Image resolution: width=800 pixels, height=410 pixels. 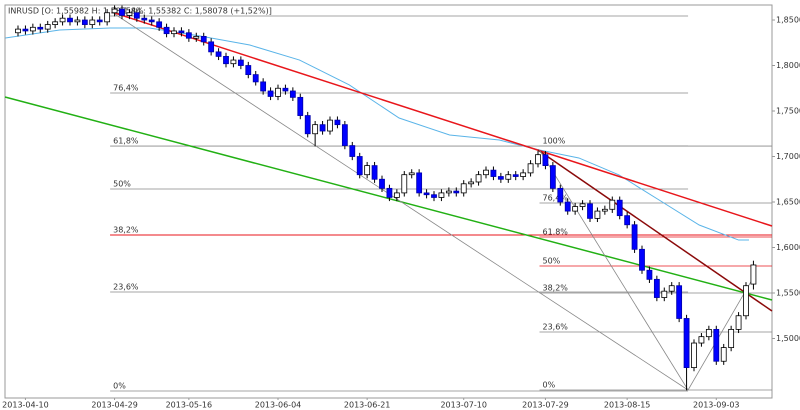 I want to click on y-tick-label: 1,60000, so click(x=788, y=247).